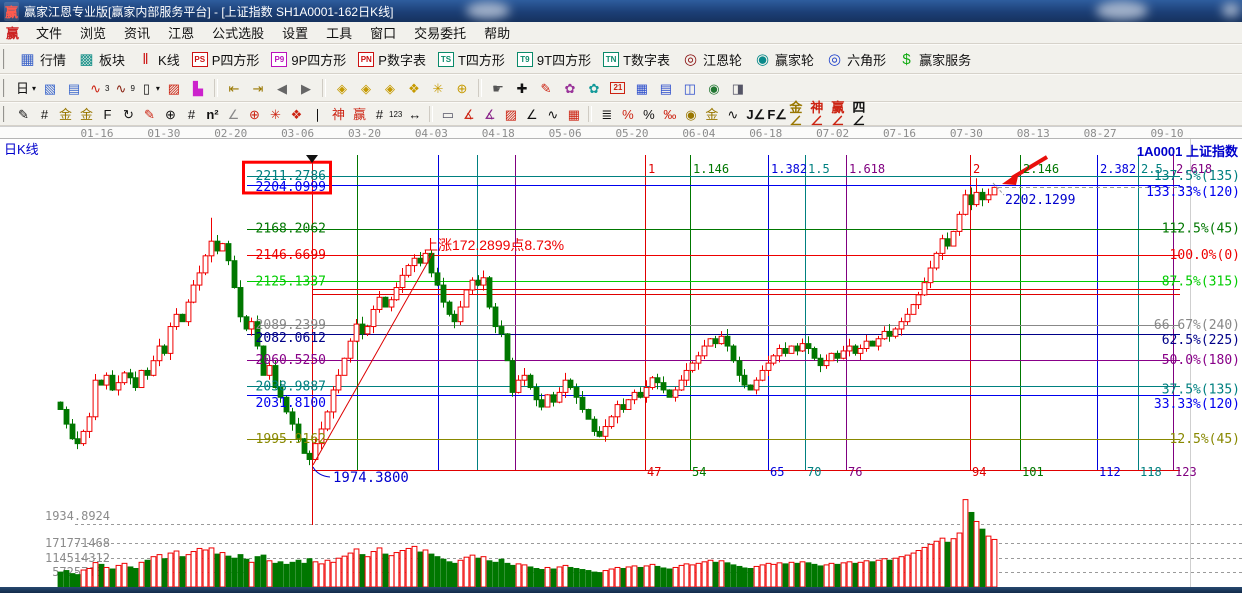 This screenshot has height=593, width=1242. What do you see at coordinates (295, 33) in the screenshot?
I see `menu-item-settings: 设置` at bounding box center [295, 33].